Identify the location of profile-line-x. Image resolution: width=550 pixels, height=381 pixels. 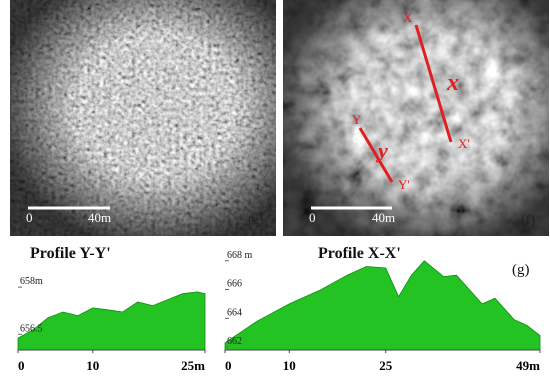
(433, 83).